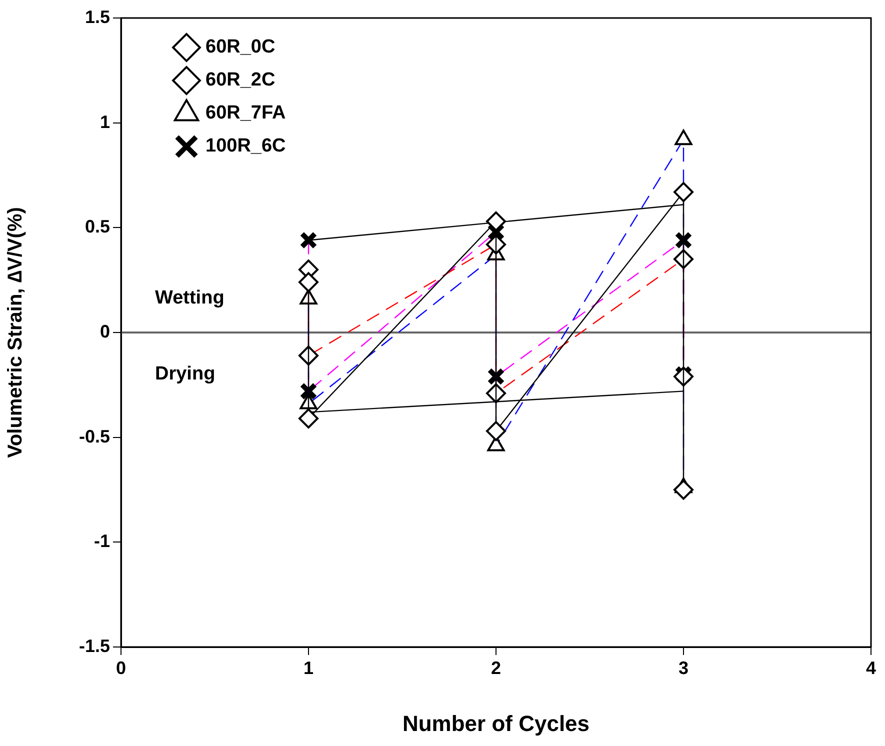 The width and height of the screenshot is (885, 746). Describe the element at coordinates (246, 146) in the screenshot. I see `legend-label: 100R_6C` at that location.